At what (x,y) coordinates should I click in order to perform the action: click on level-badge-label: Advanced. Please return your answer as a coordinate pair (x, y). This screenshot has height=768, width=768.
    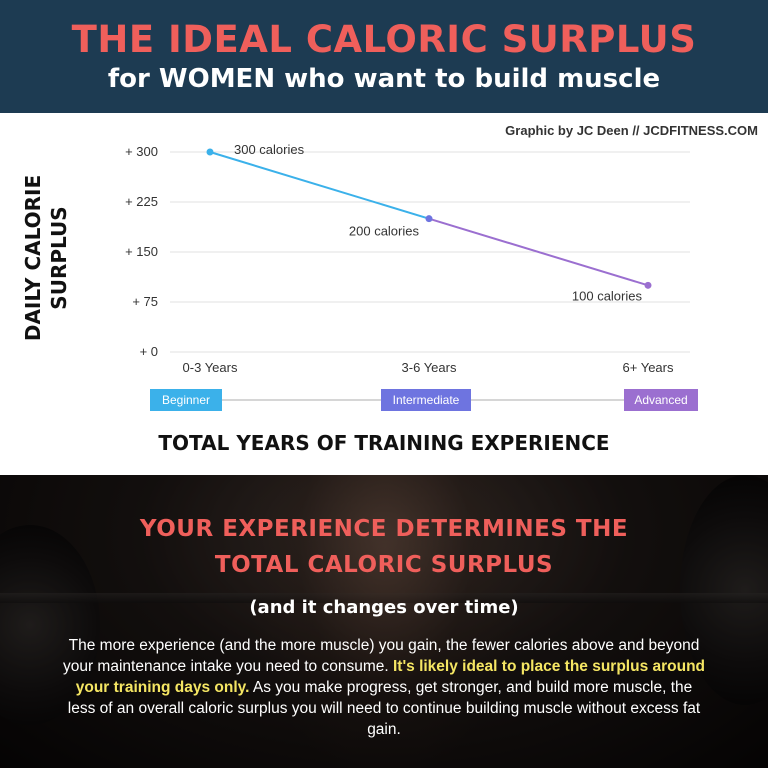
    Looking at the image, I should click on (660, 400).